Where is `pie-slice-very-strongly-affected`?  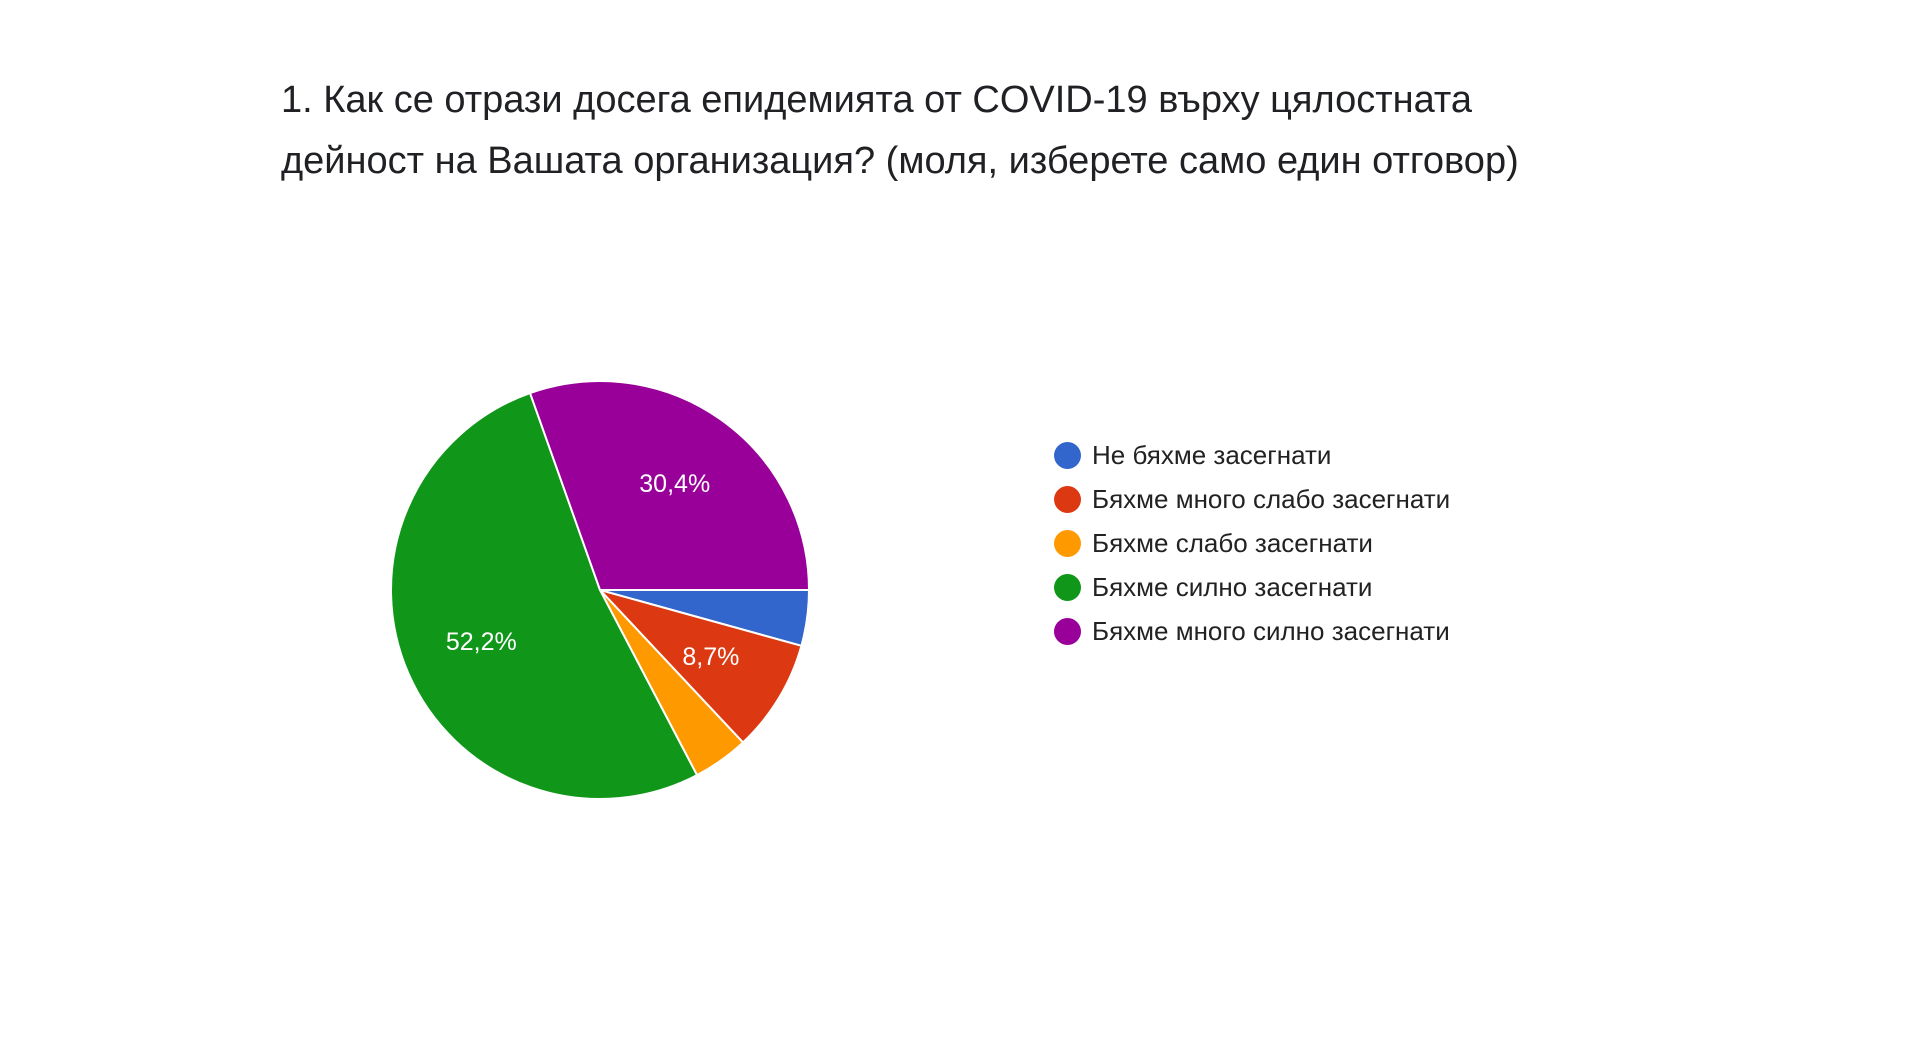 pie-slice-very-strongly-affected is located at coordinates (669, 485).